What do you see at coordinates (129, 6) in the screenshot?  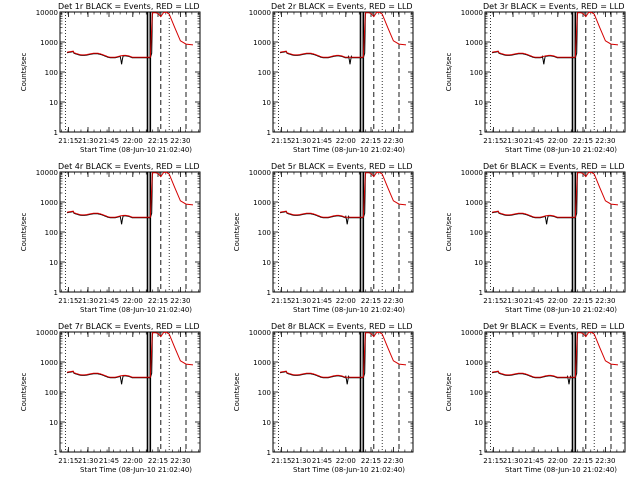 I see `chart-title: Det 1r BLACK = Events, RED = LLD` at bounding box center [129, 6].